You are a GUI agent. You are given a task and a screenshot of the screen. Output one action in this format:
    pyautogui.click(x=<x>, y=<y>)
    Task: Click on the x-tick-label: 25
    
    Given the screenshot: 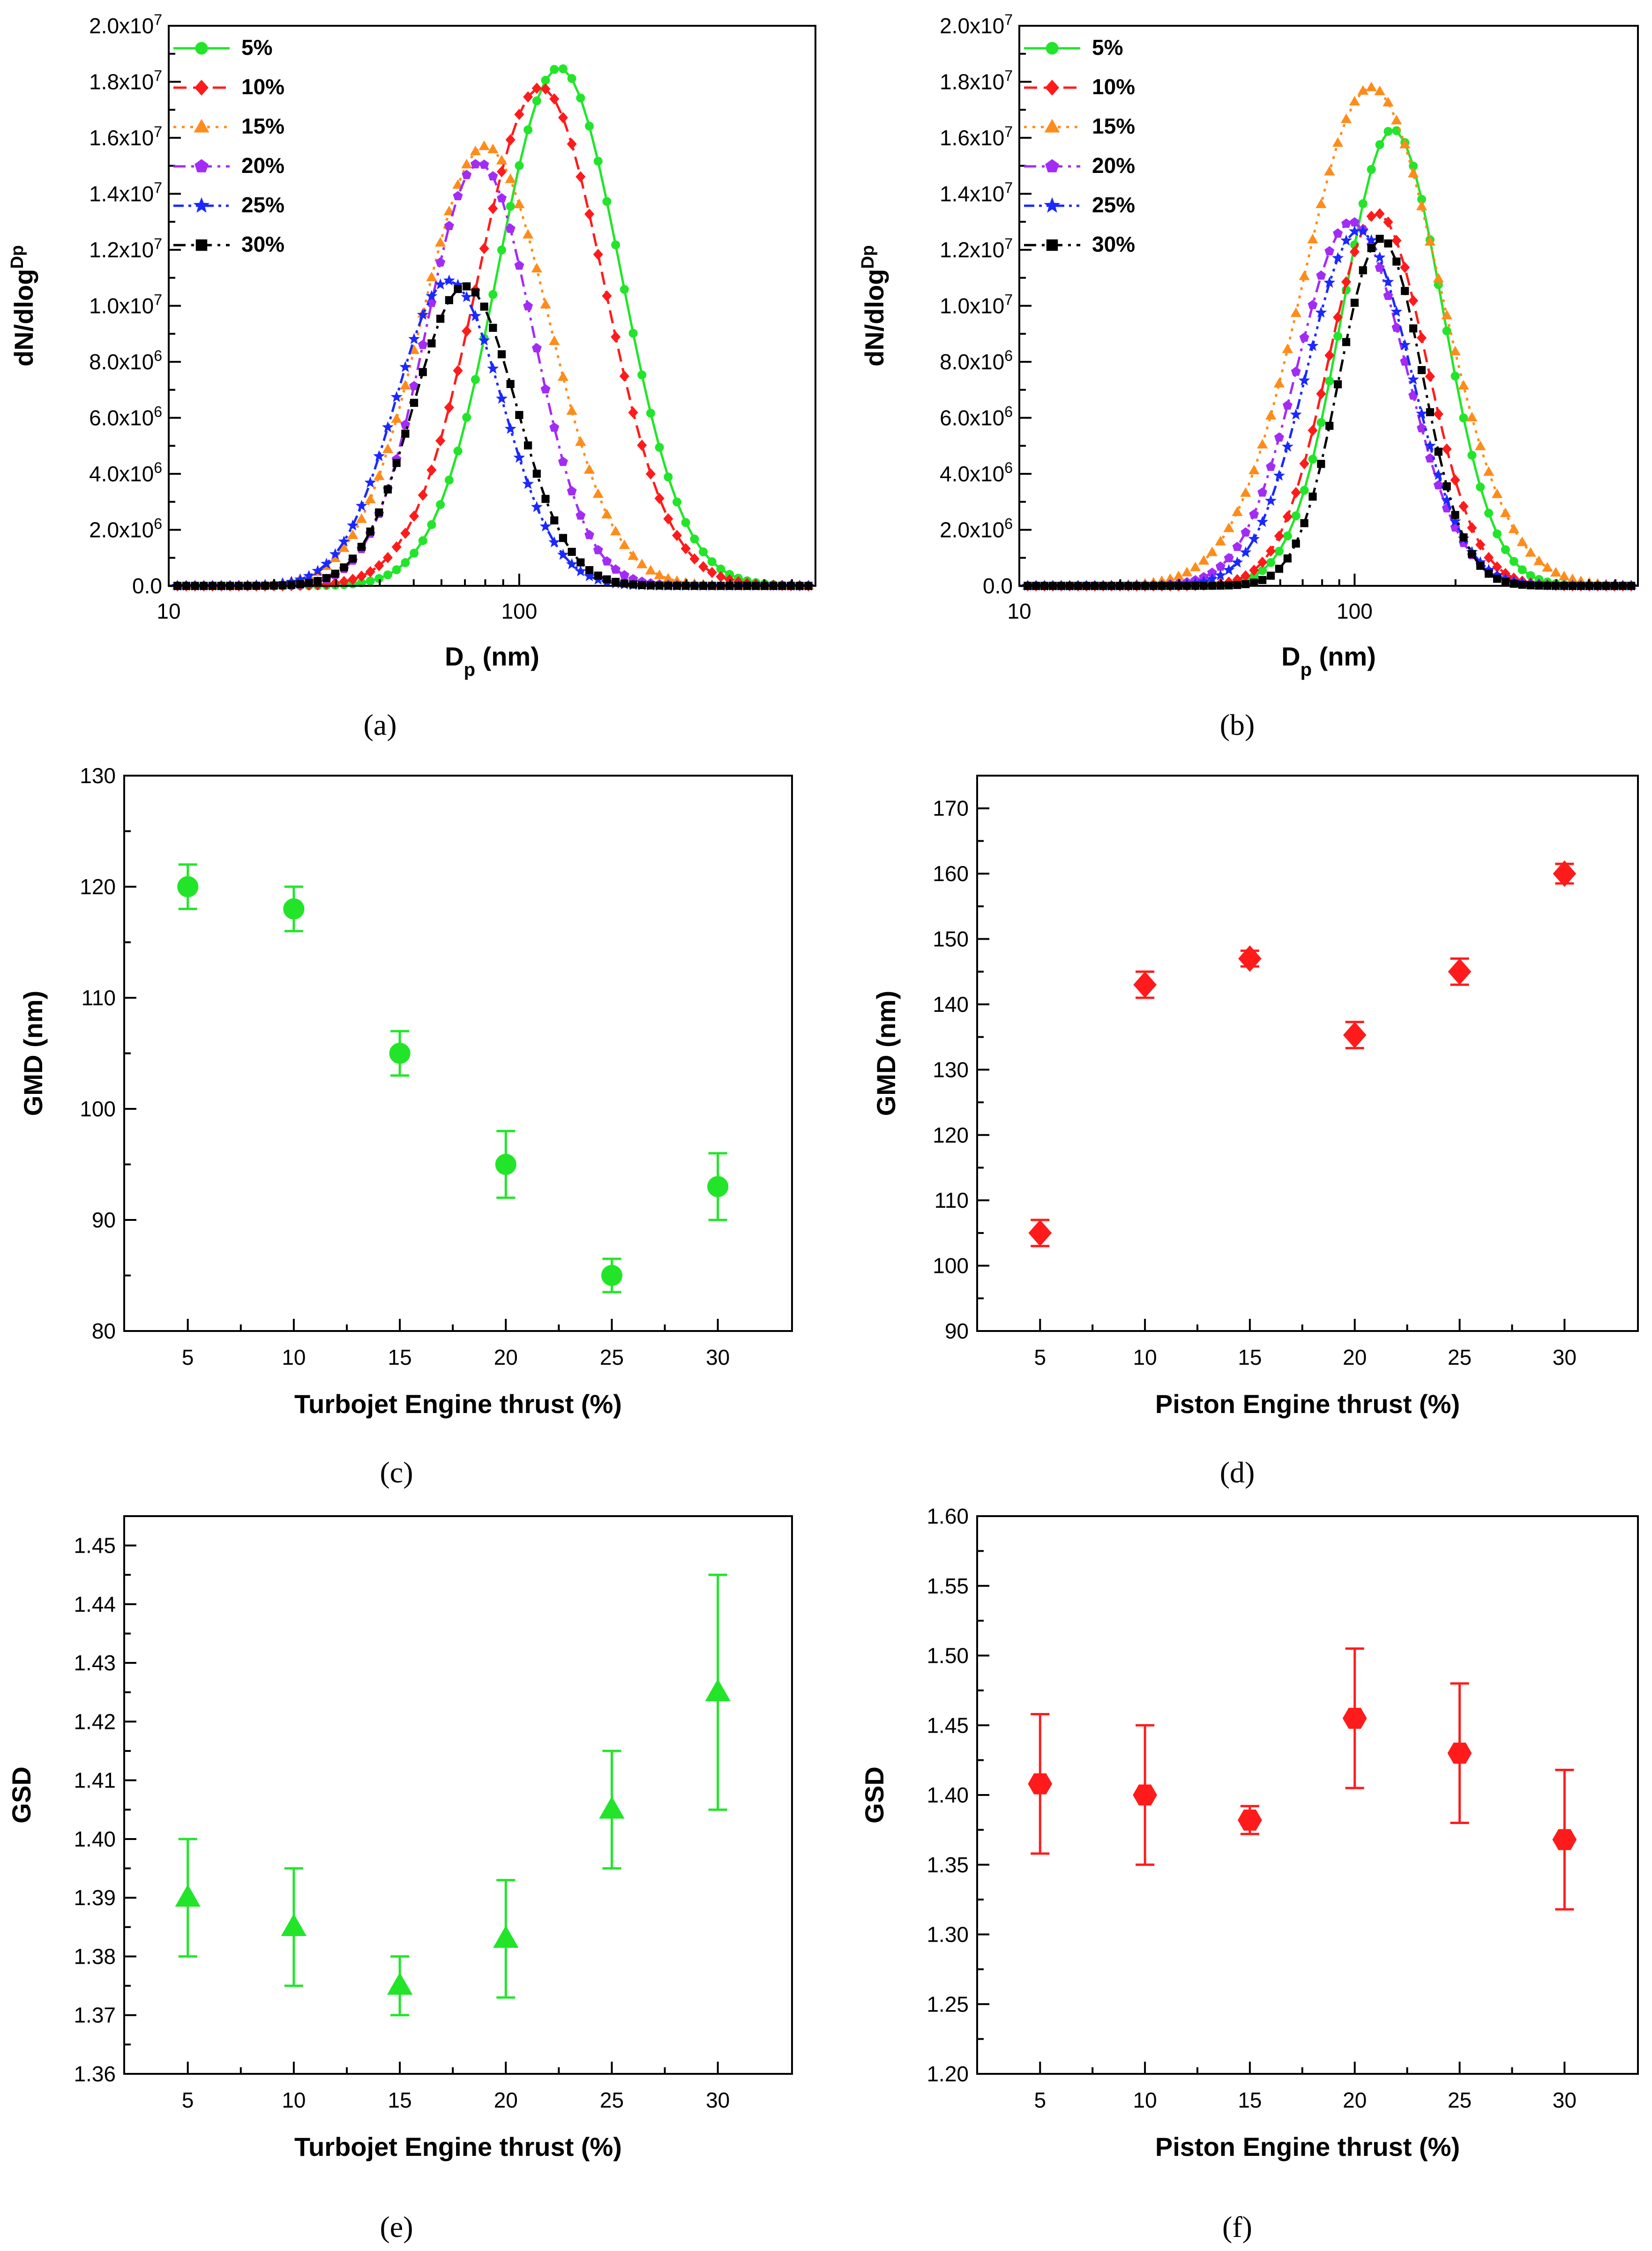 What is the action you would take?
    pyautogui.click(x=612, y=2100)
    